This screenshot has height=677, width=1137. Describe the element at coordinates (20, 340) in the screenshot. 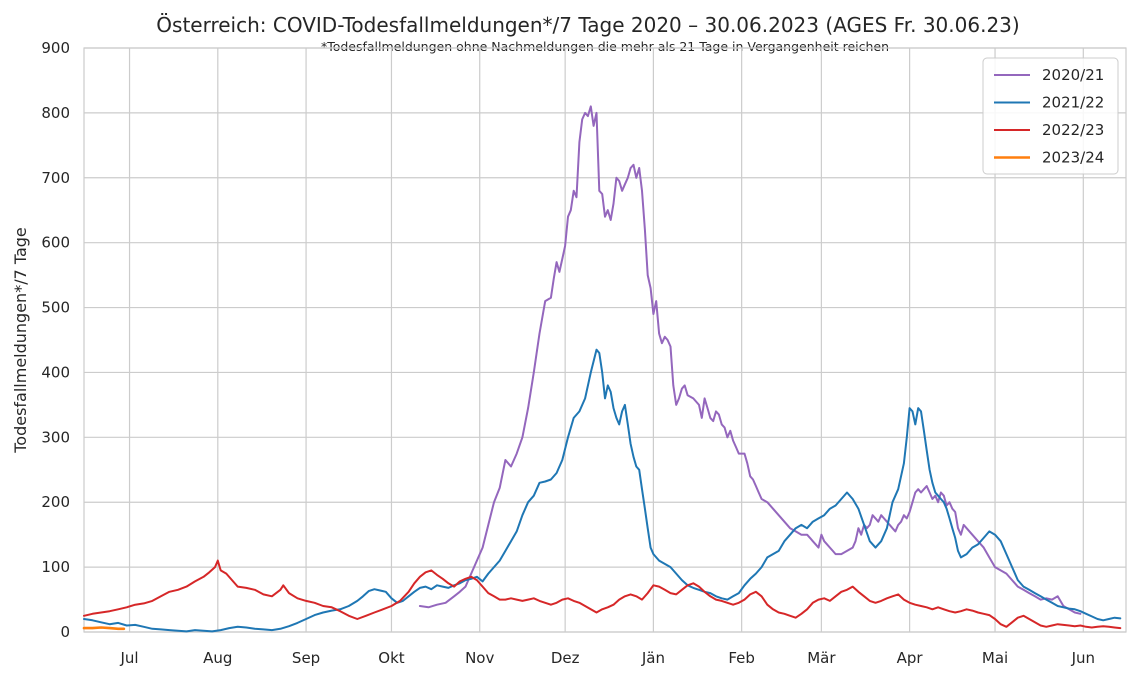

I see `y-axis-label: Todesfallmeldungen*/7 Tage` at that location.